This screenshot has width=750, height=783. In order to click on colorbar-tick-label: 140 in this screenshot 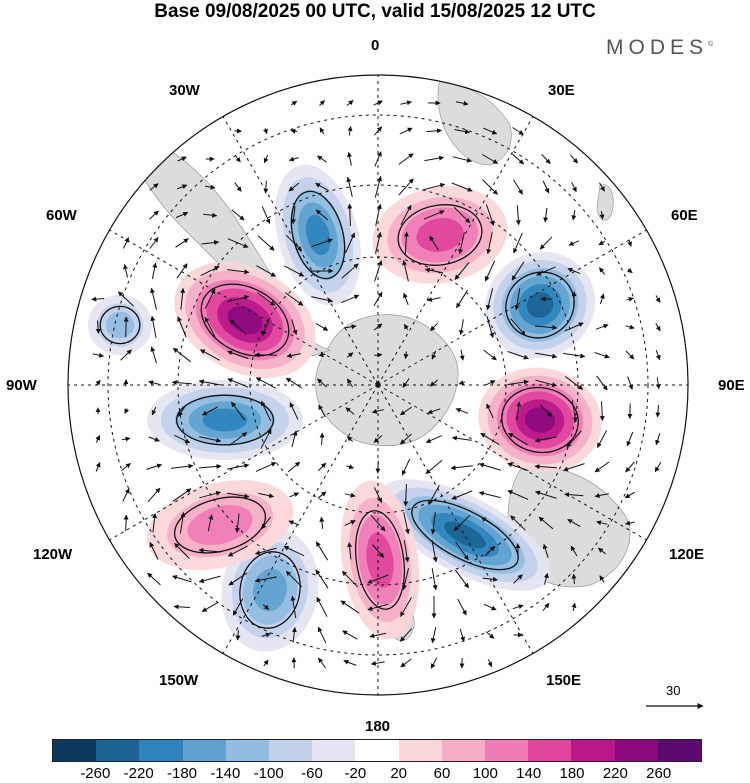, I will do `click(529, 773)`.